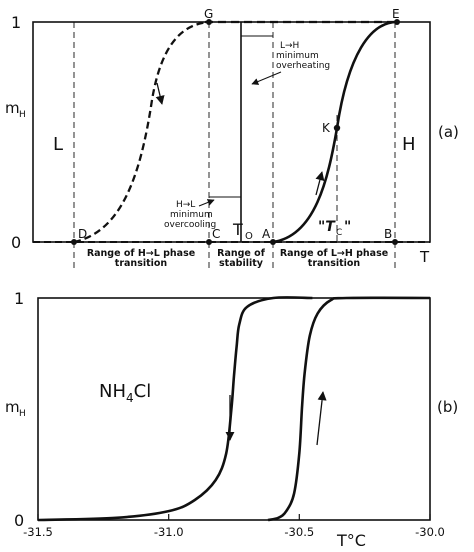 This screenshot has height=552, width=474. Describe the element at coordinates (241, 263) in the screenshot. I see `range-stab-line2: stability` at that location.